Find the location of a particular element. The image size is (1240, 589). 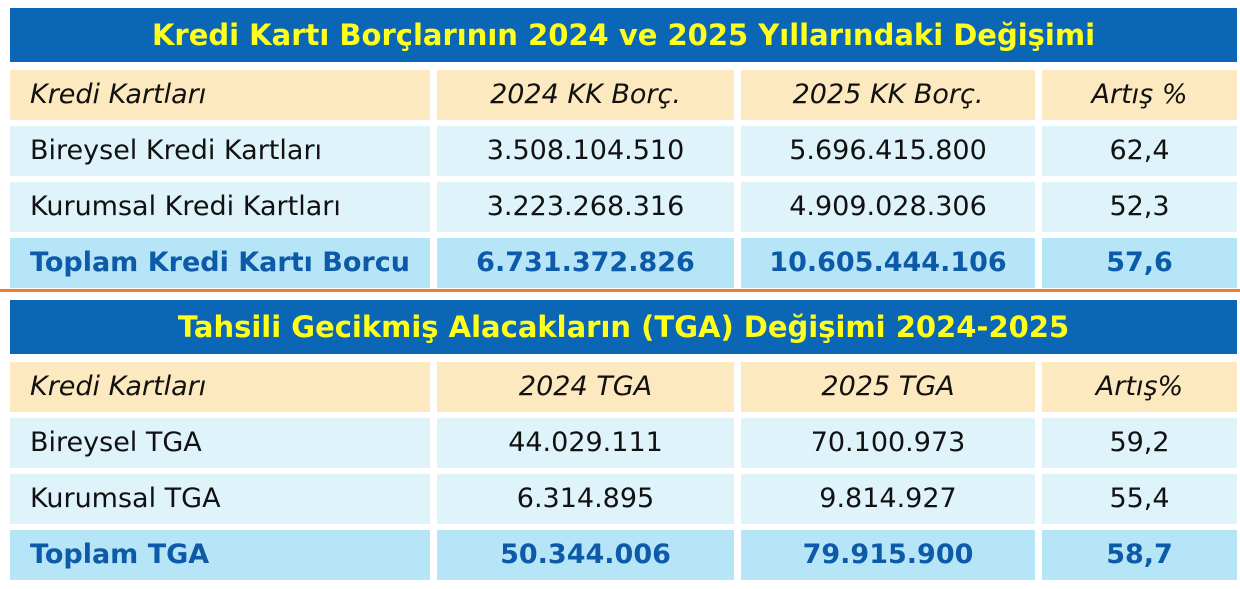

total-cell: 6.731.372.826 is located at coordinates (585, 263).